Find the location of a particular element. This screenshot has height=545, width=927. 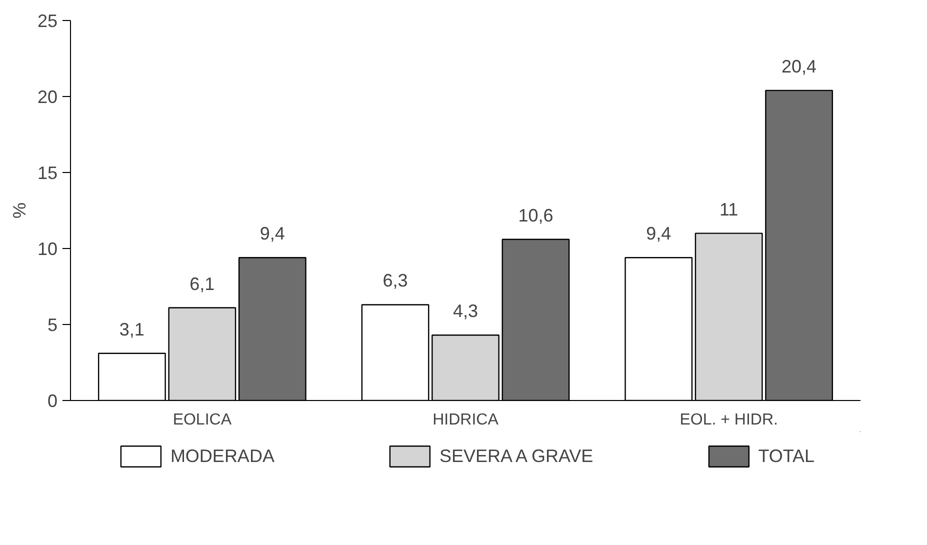

y-tick-label: 15 is located at coordinates (47, 173).